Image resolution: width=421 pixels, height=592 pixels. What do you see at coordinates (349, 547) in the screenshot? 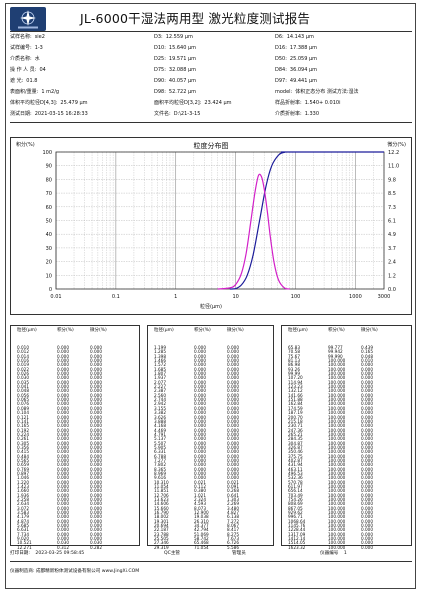
I see `table-row: 1623.32 100.000 0.000` at bounding box center [349, 547].